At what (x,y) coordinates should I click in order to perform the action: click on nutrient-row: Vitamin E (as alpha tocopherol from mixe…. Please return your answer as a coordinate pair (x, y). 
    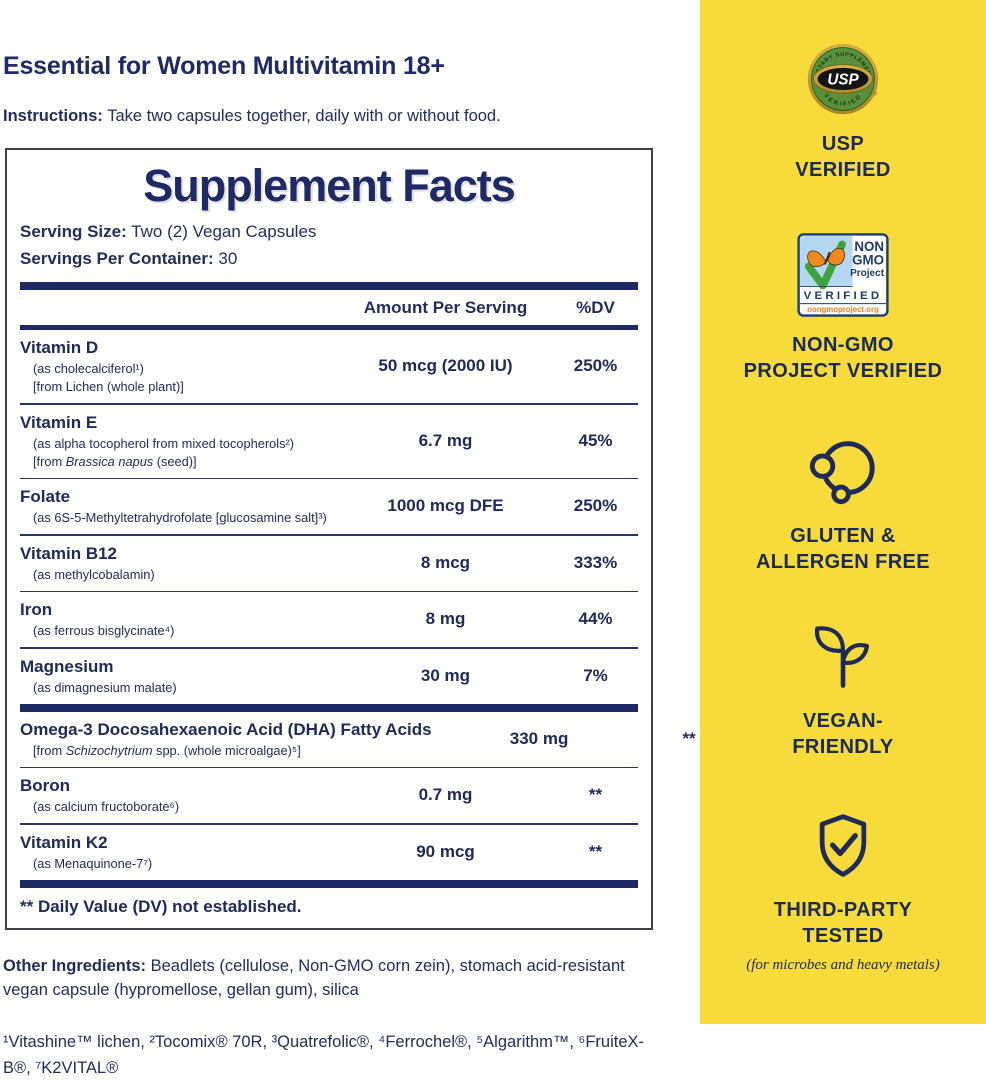
    Looking at the image, I should click on (329, 441).